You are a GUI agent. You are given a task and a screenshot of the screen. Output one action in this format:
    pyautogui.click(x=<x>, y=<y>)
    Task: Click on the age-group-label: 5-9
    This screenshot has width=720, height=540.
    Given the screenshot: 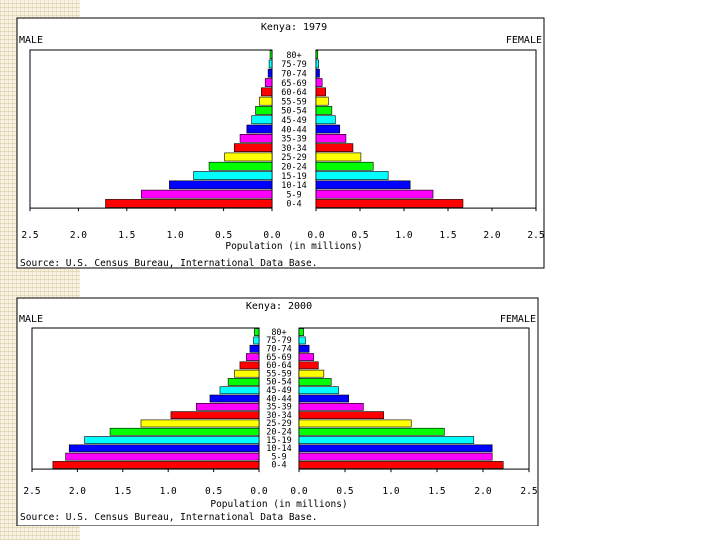 What is the action you would take?
    pyautogui.click(x=278, y=457)
    